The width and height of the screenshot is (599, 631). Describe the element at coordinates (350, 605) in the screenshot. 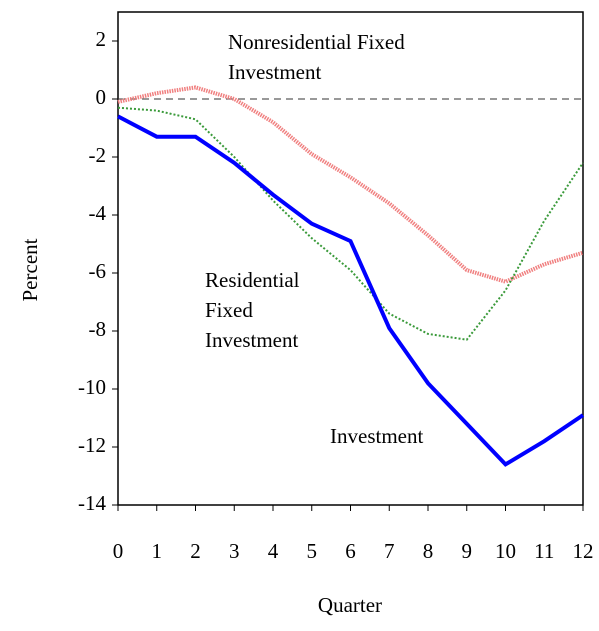

I see `x-axis-label: Quarter` at that location.